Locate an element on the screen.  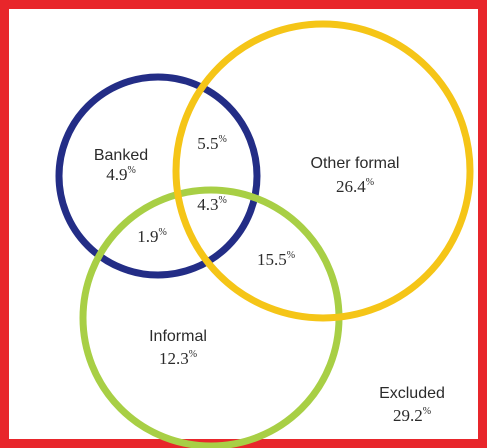
banked-informal-unit: % is located at coordinates (162, 232).